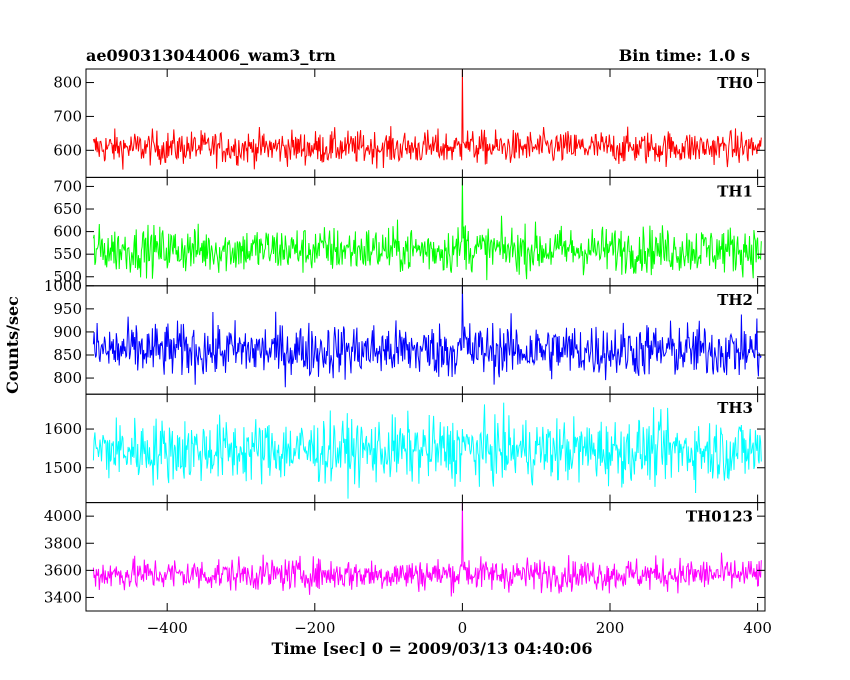  What do you see at coordinates (427, 336) in the screenshot?
I see `series-th2` at bounding box center [427, 336].